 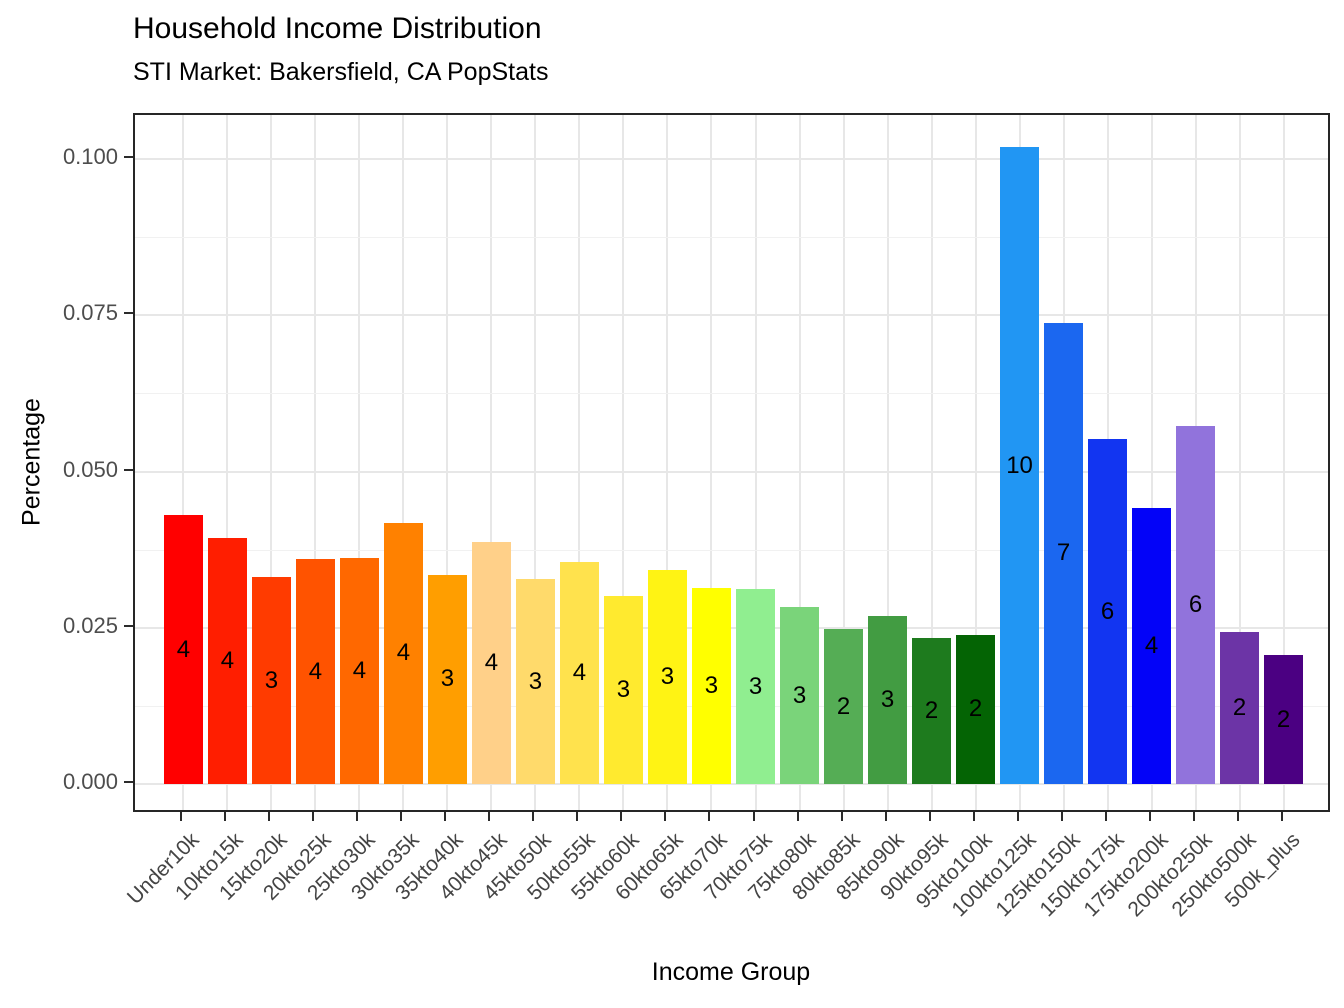 I want to click on bar-value-label: 7, so click(x=1063, y=553).